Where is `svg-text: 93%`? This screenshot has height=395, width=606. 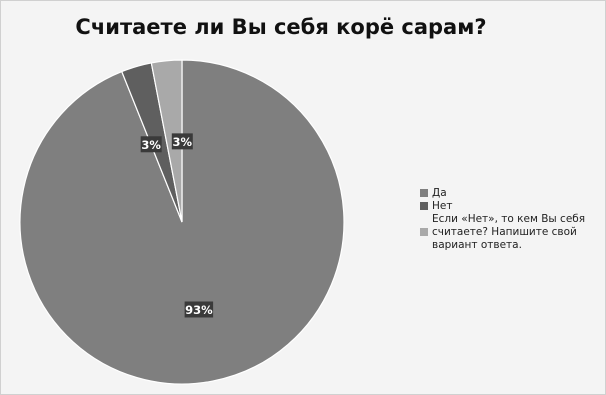
svg-text: 93% is located at coordinates (199, 310).